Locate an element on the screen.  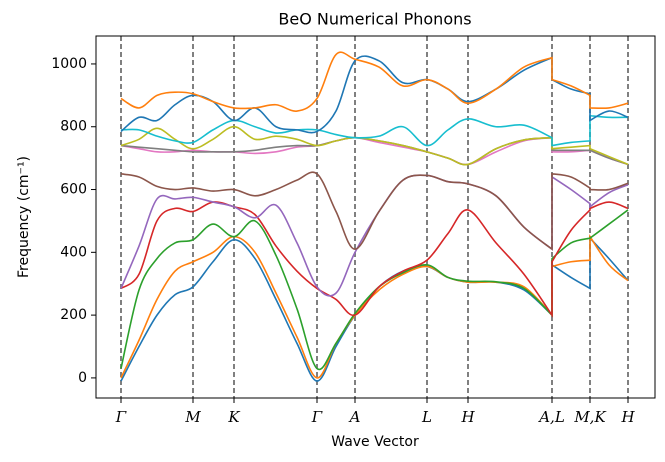
y-tick-label: 200 is located at coordinates (73, 315).